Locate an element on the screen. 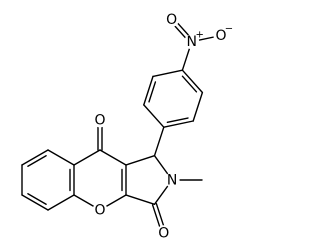 Image resolution: width=320 pixels, height=250 pixels. atom-charge: − is located at coordinates (229, 29).